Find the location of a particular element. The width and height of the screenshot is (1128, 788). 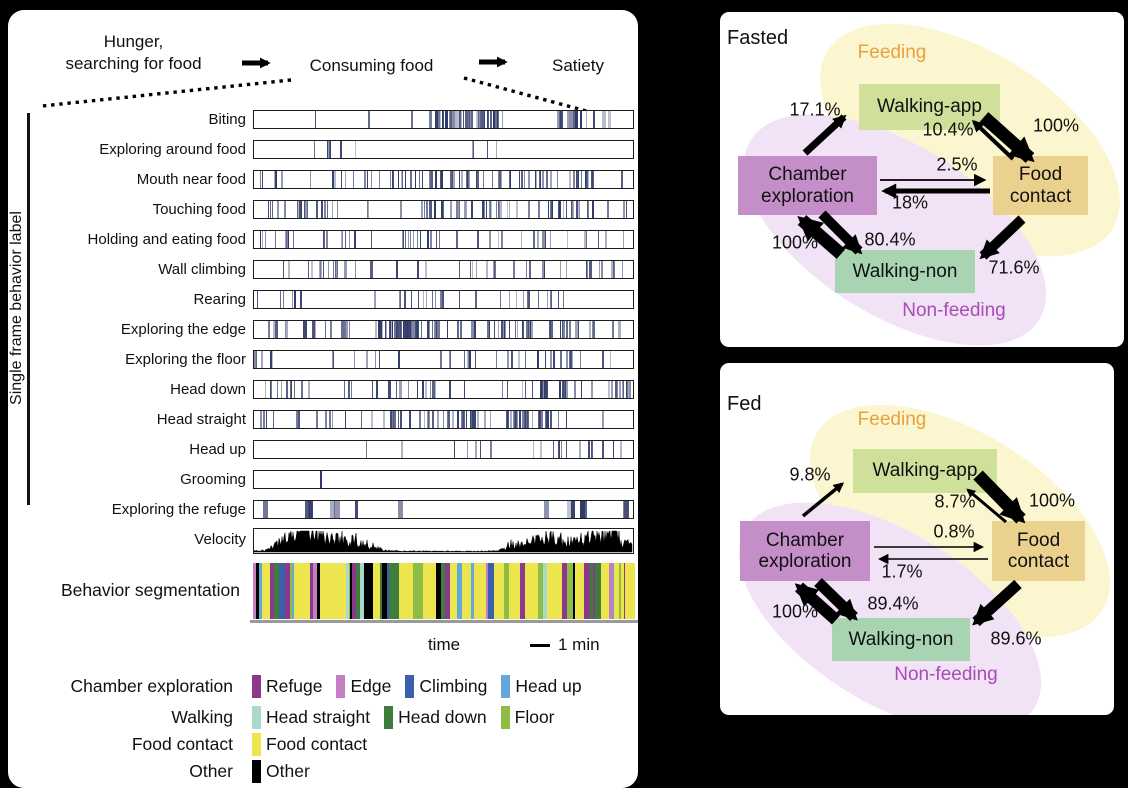

row-label: Head down is located at coordinates (208, 389).